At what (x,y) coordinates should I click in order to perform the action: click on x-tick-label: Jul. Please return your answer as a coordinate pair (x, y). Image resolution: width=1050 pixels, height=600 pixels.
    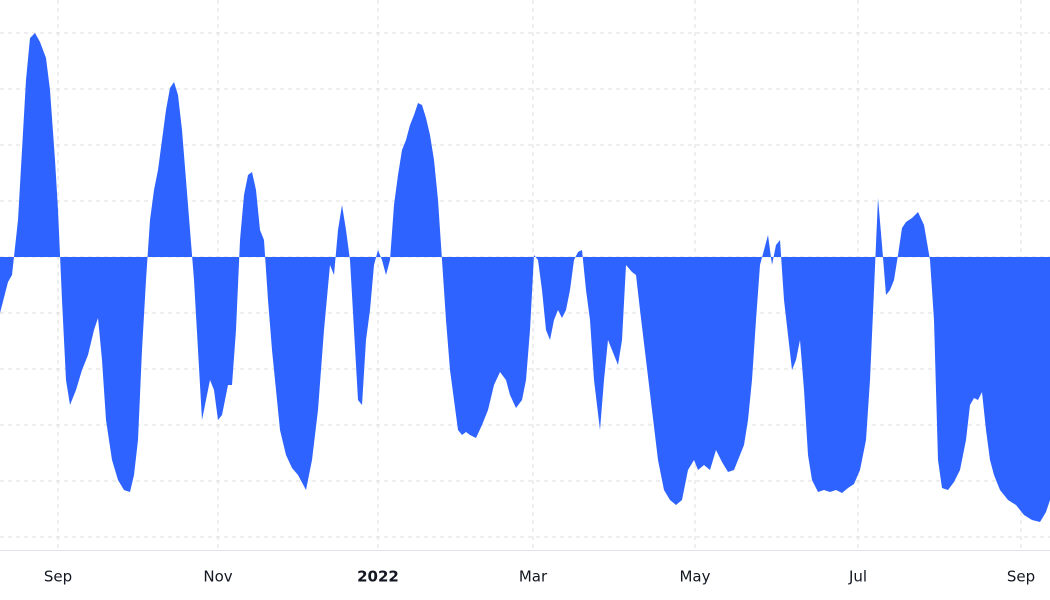
    Looking at the image, I should click on (857, 577).